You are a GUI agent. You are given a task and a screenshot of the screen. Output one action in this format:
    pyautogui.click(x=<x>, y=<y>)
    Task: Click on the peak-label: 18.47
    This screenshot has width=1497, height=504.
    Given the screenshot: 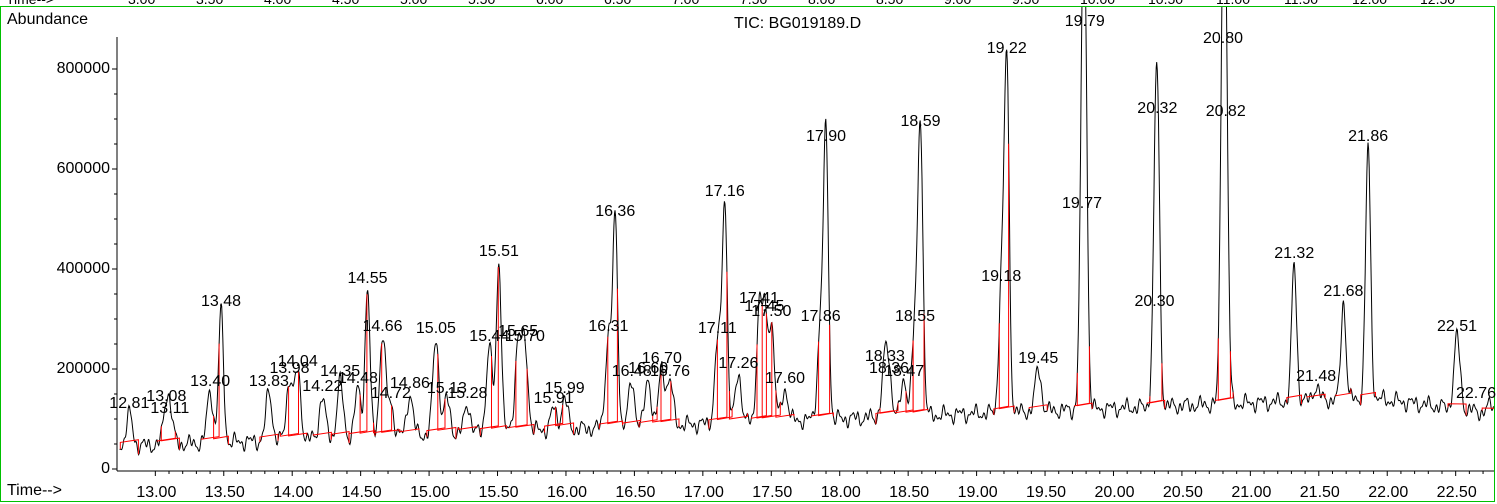 What is the action you would take?
    pyautogui.click(x=904, y=371)
    